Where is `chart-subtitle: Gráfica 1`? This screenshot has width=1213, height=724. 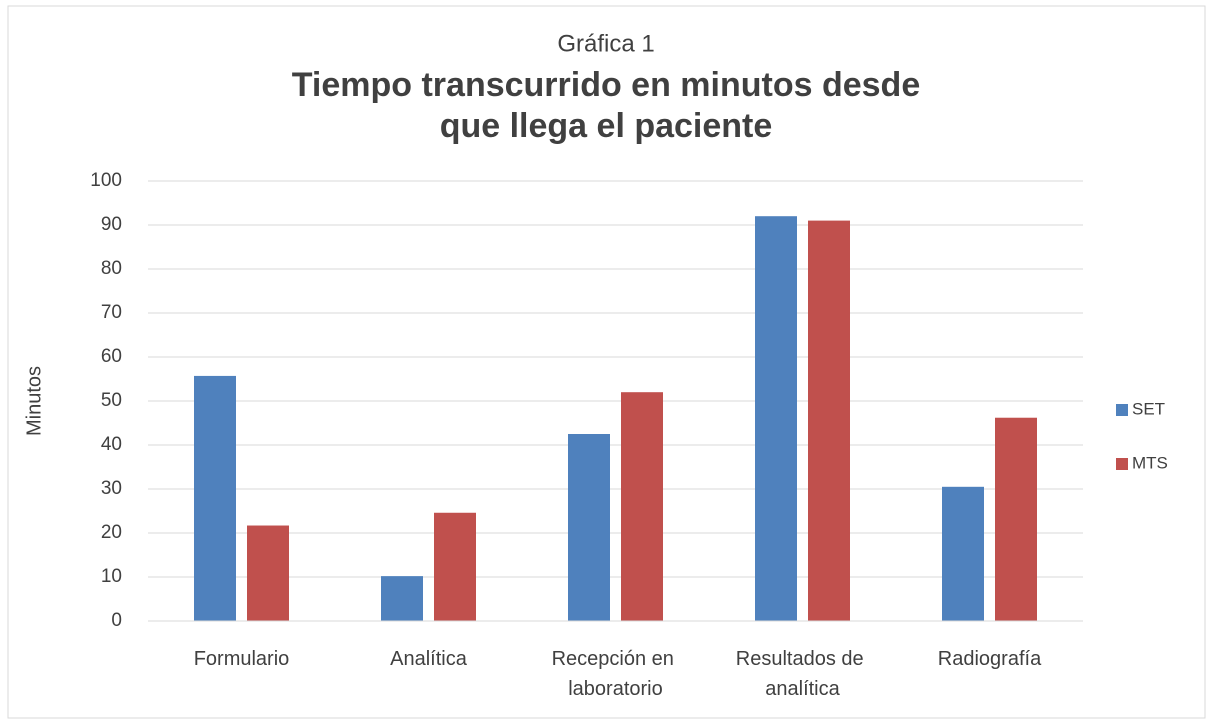 chart-subtitle: Gráfica 1 is located at coordinates (605, 43).